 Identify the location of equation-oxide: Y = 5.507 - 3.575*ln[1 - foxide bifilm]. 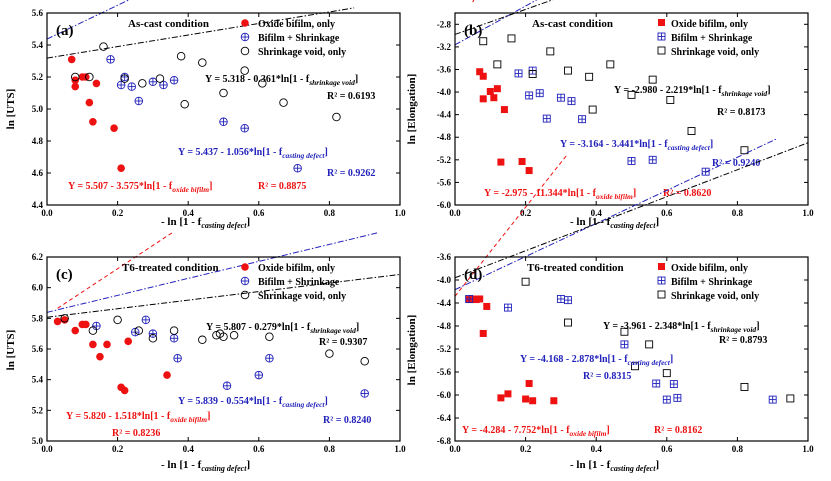
(140, 187).